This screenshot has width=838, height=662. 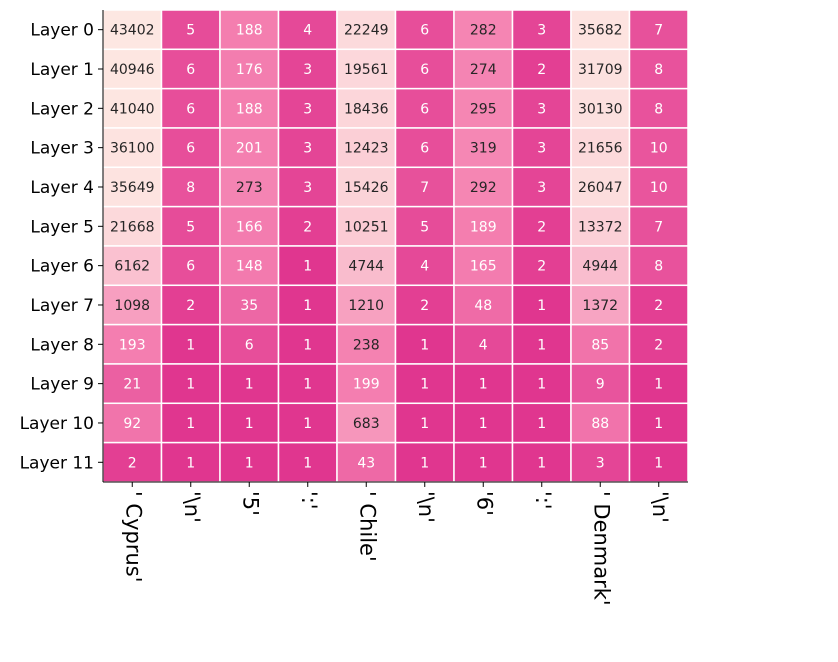 I want to click on cell-value-label: 13372, so click(x=600, y=227).